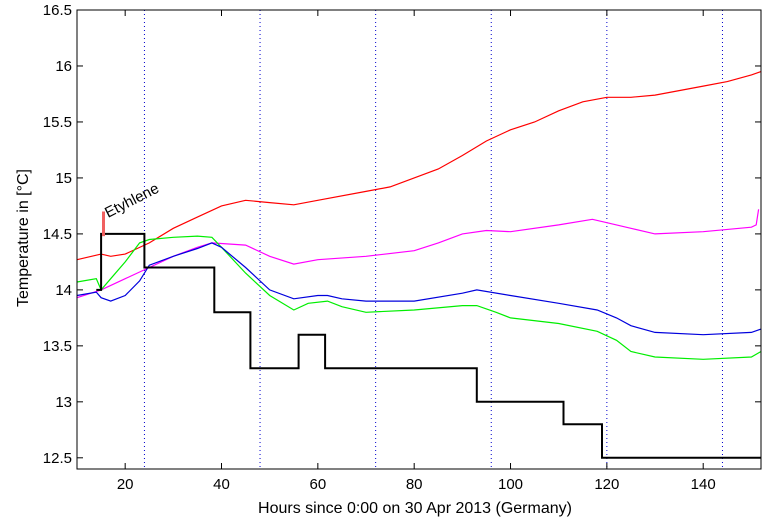 The width and height of the screenshot is (776, 527). What do you see at coordinates (57, 234) in the screenshot?
I see `y-tick-label: 14.5` at bounding box center [57, 234].